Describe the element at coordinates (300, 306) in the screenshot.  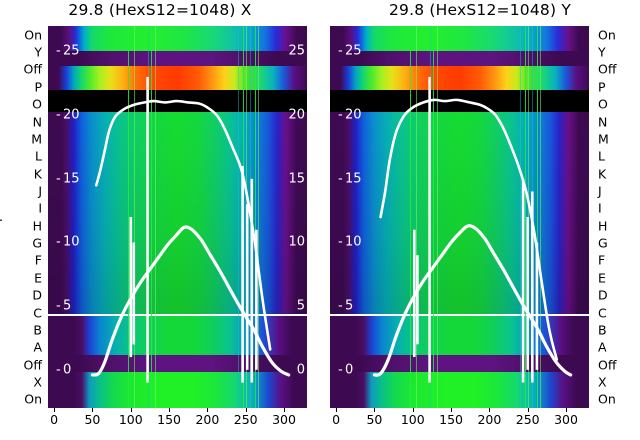
I see `y-tick-label: 5` at that location.